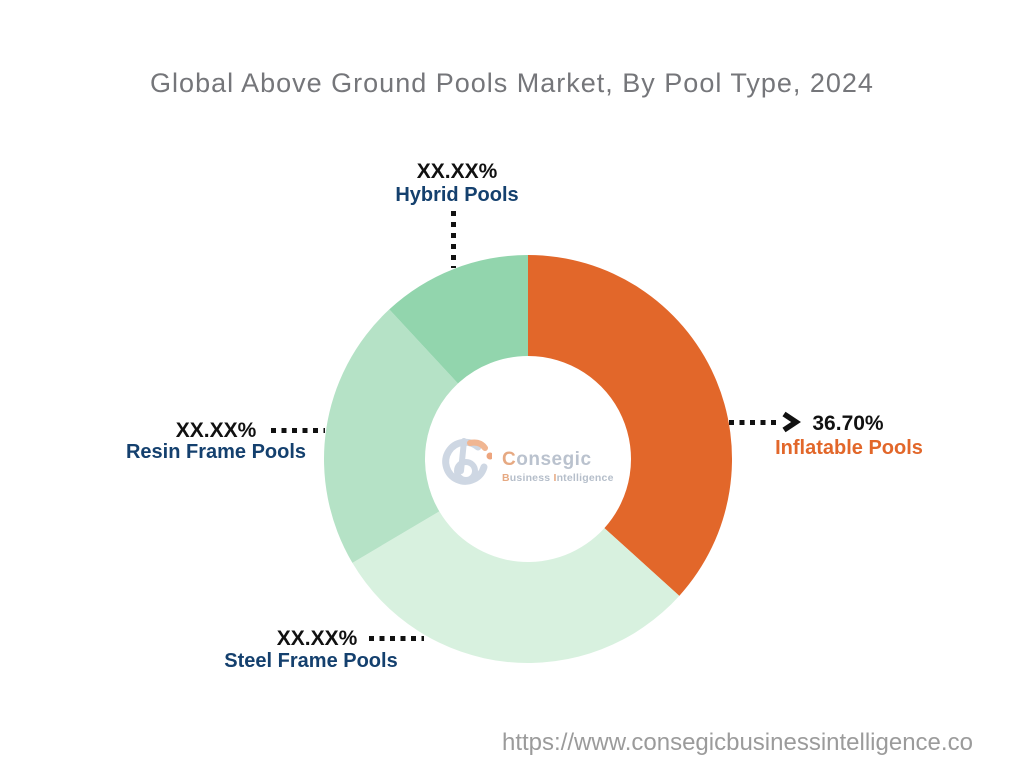 The height and width of the screenshot is (768, 1024). I want to click on steel-frame-pools-leader-line, so click(396, 638).